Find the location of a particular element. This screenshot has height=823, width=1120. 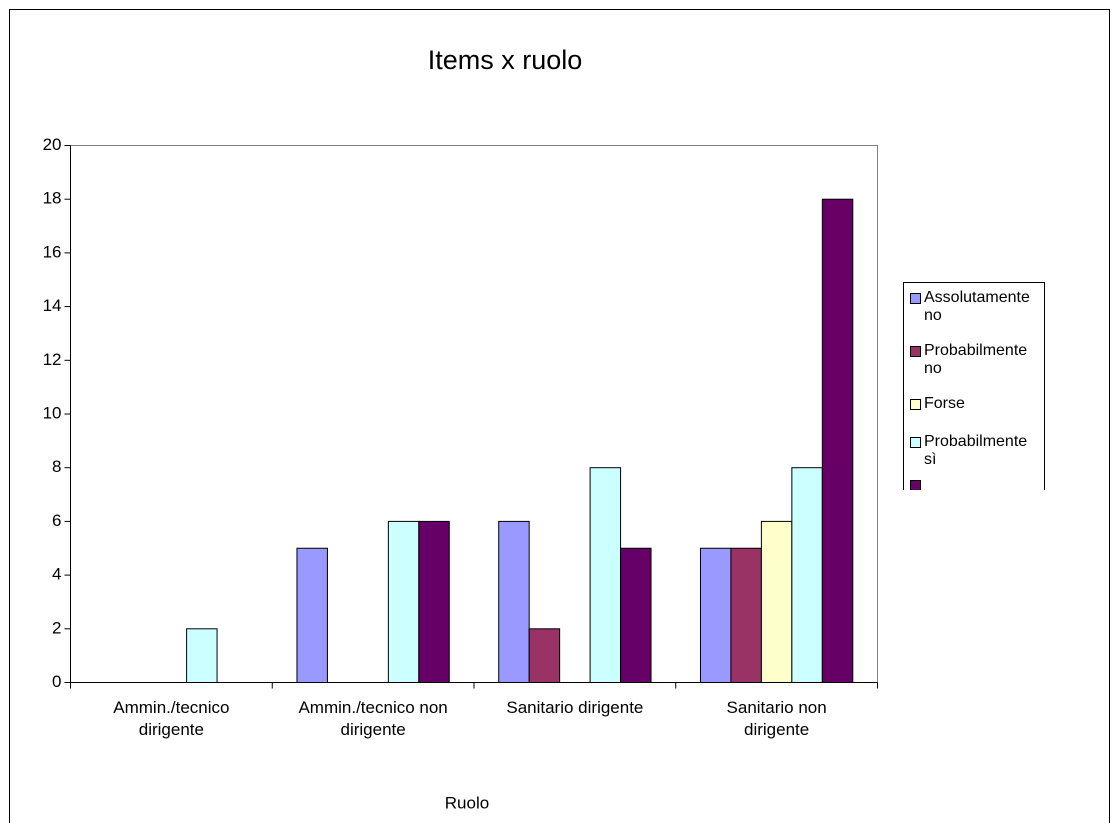

y-tick-label: 4 is located at coordinates (56, 574).